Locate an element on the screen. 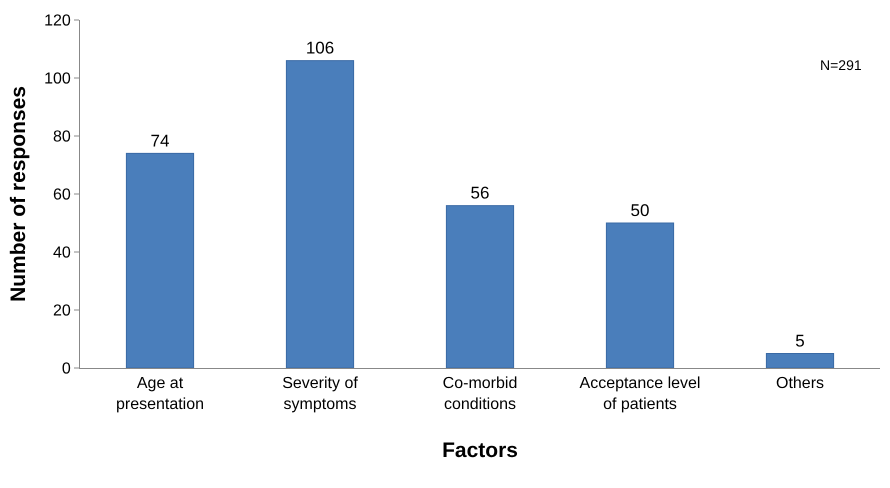 The height and width of the screenshot is (488, 890). x-tick-label: Severity of symptoms is located at coordinates (320, 394).